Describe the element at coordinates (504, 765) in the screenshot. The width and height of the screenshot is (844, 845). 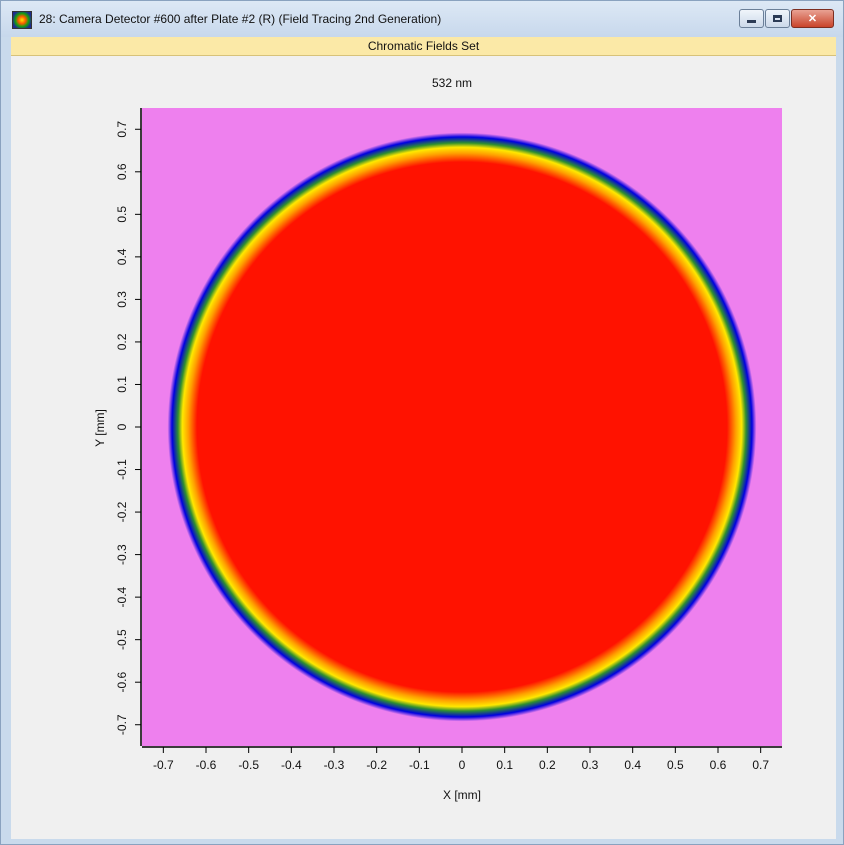
I see `x-tick-label: 0.1` at that location.